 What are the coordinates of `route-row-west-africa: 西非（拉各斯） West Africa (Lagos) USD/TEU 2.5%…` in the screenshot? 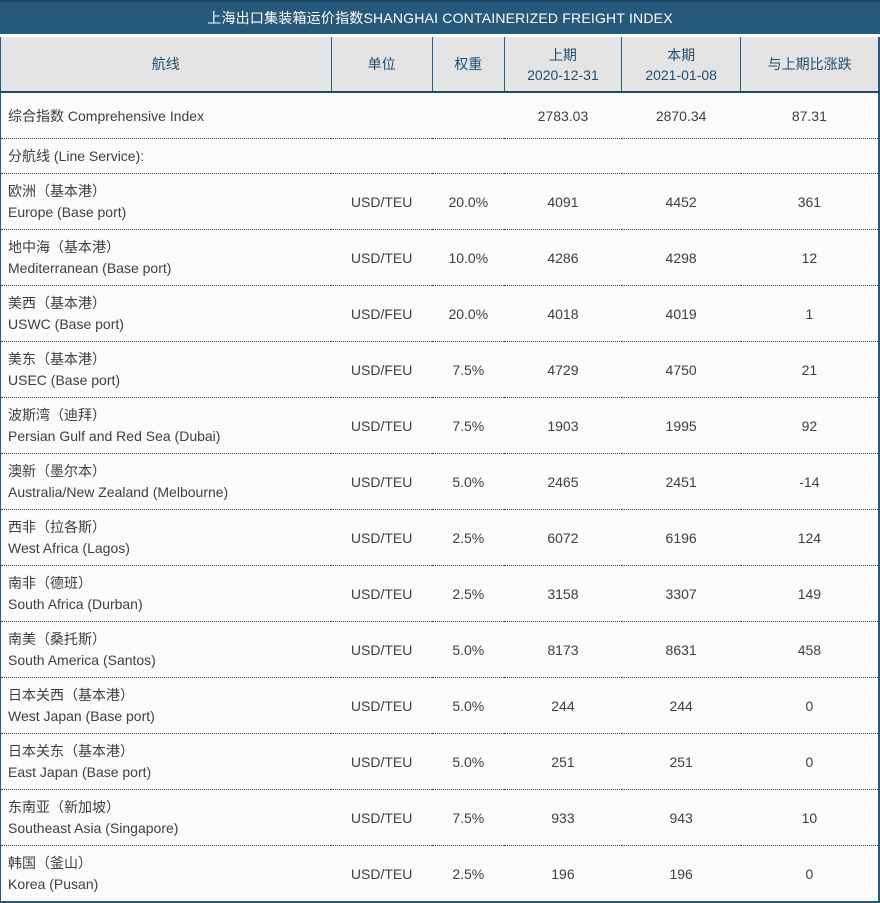 It's located at (439, 537).